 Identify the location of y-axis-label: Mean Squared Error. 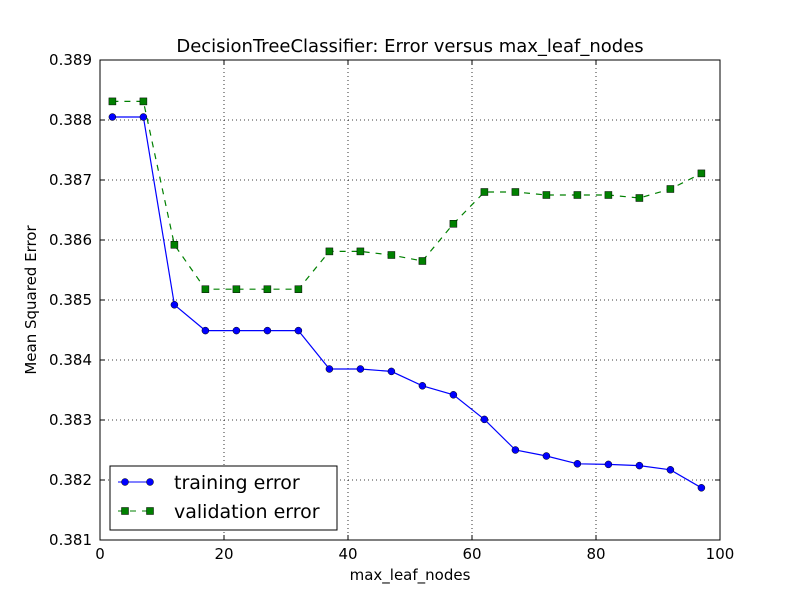
(31, 300).